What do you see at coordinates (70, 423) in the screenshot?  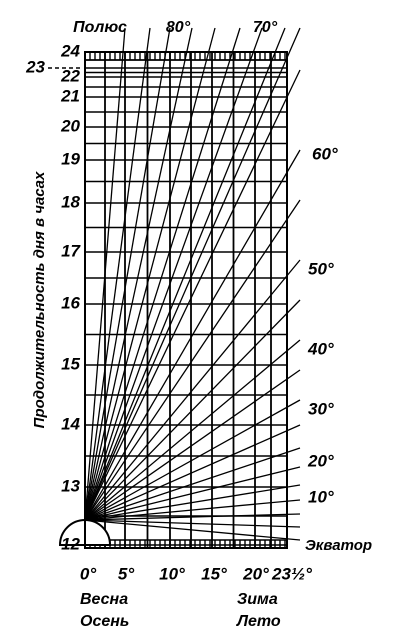 I see `y-label: 14` at bounding box center [70, 423].